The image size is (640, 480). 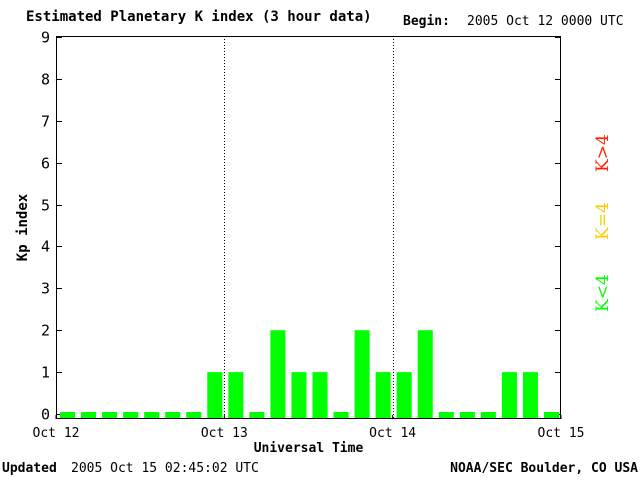 What do you see at coordinates (165, 468) in the screenshot?
I see `updated-value: 2005 Oct 15 02:45:02 UTC` at bounding box center [165, 468].